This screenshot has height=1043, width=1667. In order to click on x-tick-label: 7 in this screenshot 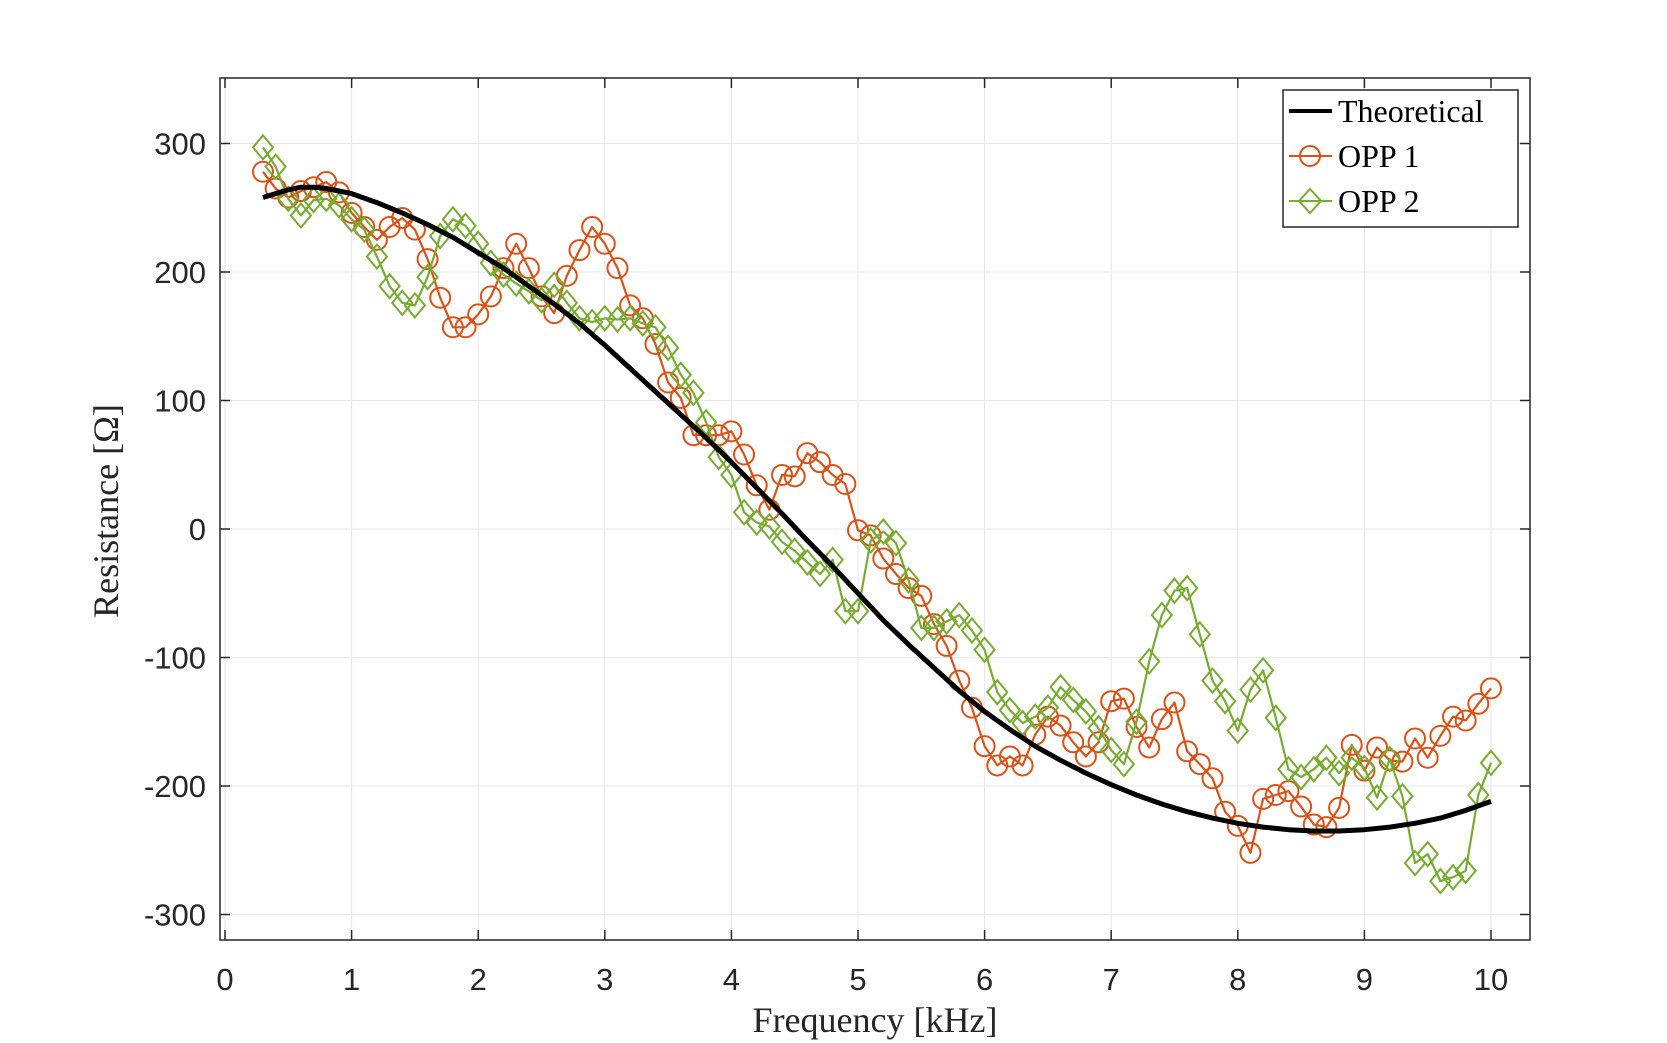, I will do `click(1111, 979)`.